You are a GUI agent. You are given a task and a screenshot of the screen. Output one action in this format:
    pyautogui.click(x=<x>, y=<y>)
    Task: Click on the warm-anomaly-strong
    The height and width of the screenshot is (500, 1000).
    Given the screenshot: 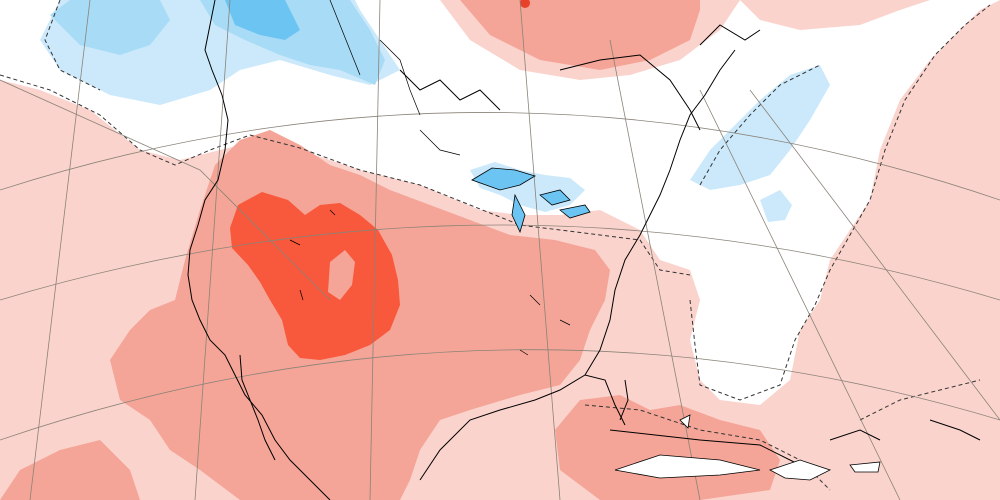 What is the action you would take?
    pyautogui.click(x=315, y=276)
    